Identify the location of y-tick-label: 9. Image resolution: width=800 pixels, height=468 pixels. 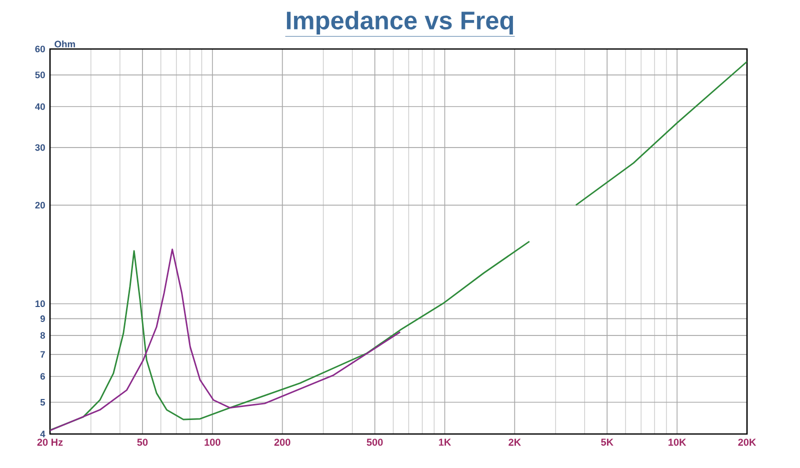
(42, 318).